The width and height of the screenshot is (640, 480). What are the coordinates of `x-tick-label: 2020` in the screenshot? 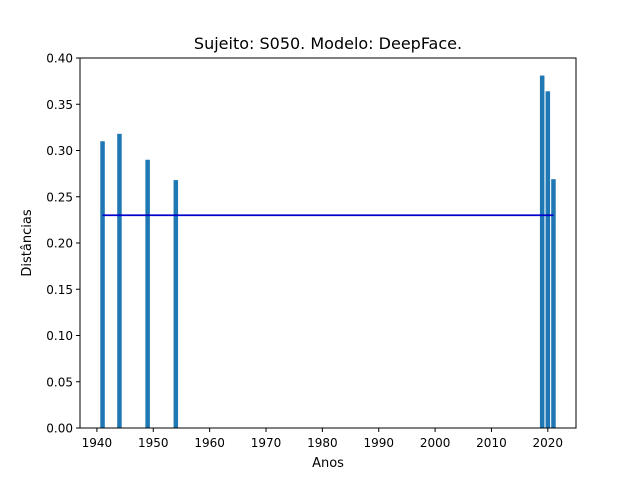 It's located at (548, 443).